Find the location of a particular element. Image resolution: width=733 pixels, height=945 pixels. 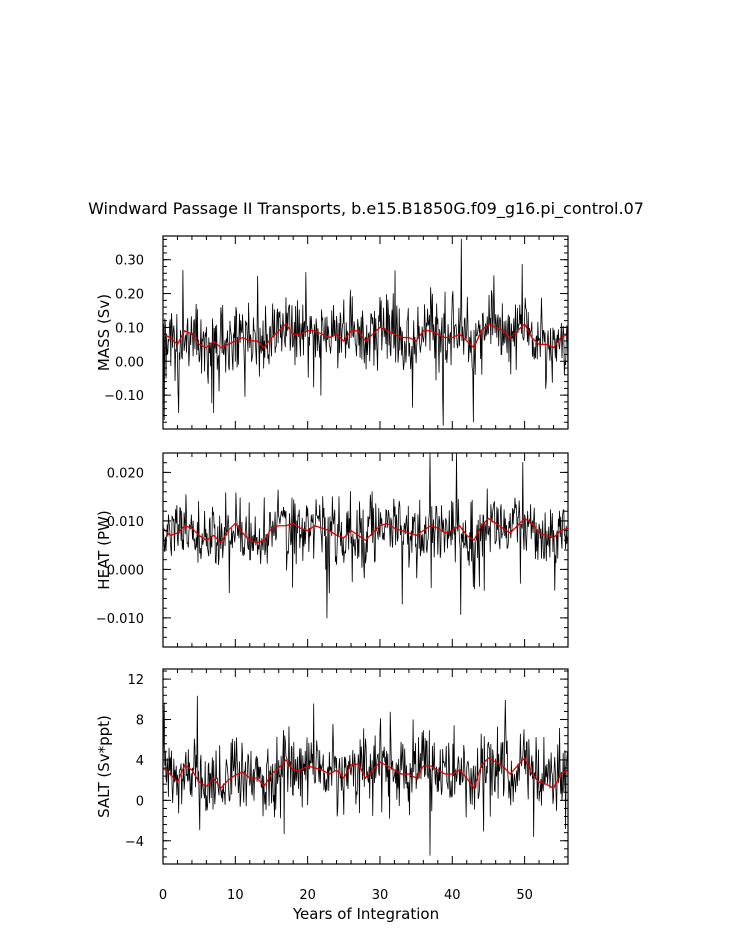

y-tick-label: 0.020 is located at coordinates (125, 473).